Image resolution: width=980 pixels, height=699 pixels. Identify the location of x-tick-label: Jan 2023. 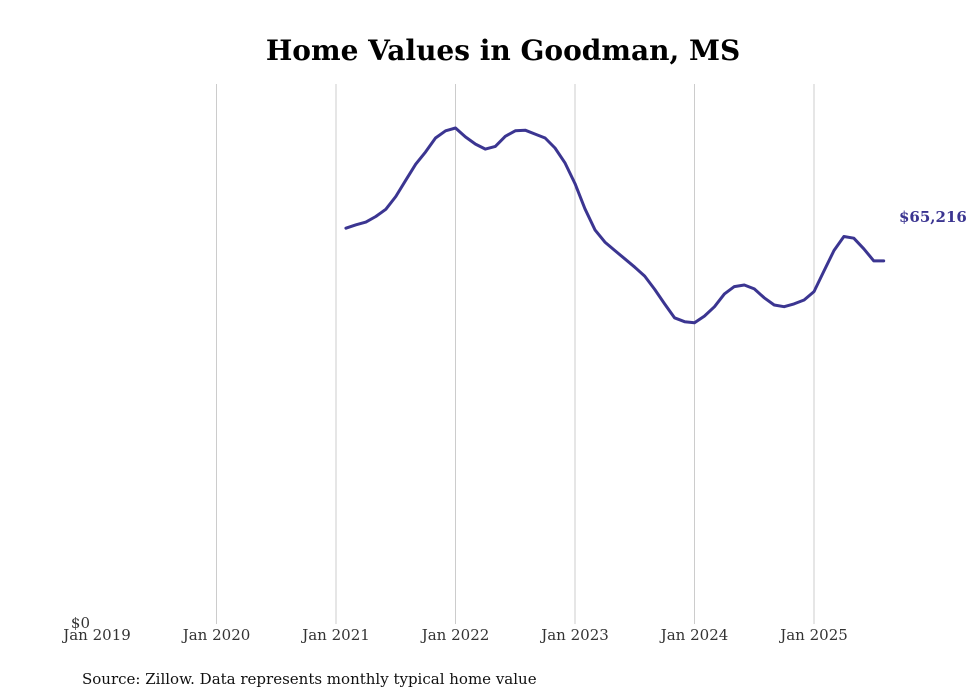
(574, 635).